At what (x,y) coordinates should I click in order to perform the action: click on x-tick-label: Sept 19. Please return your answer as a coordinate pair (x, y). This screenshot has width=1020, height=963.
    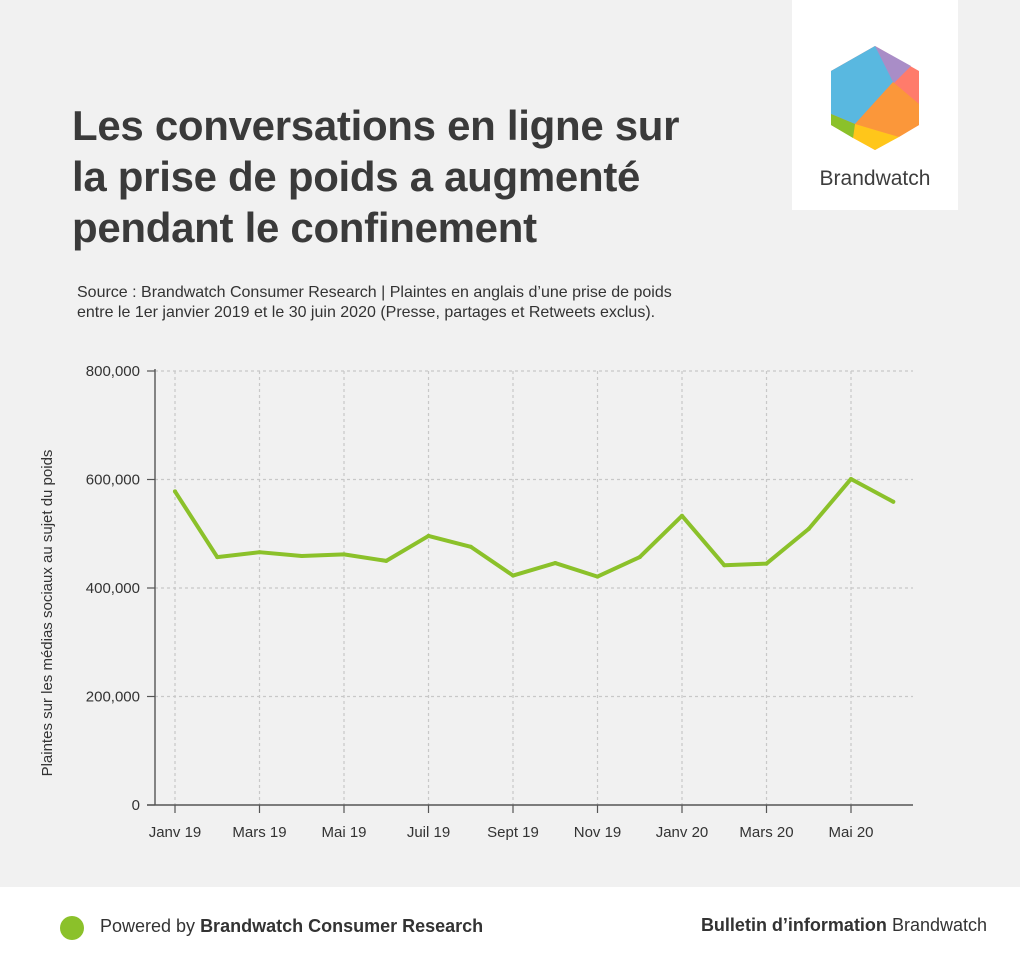
    Looking at the image, I should click on (513, 832).